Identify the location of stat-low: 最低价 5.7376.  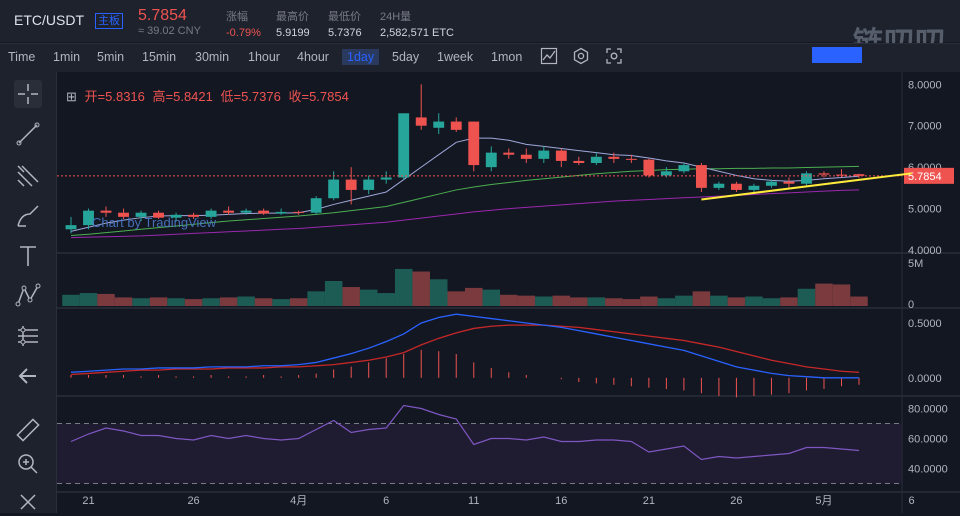
(345, 23).